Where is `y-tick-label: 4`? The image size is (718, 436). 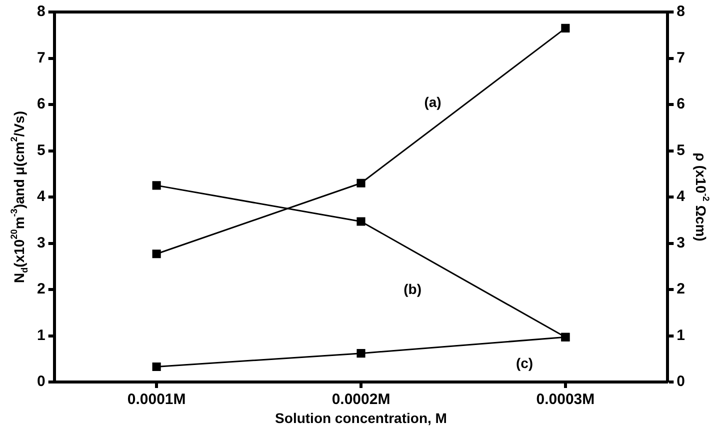 y-tick-label: 4 is located at coordinates (41, 197).